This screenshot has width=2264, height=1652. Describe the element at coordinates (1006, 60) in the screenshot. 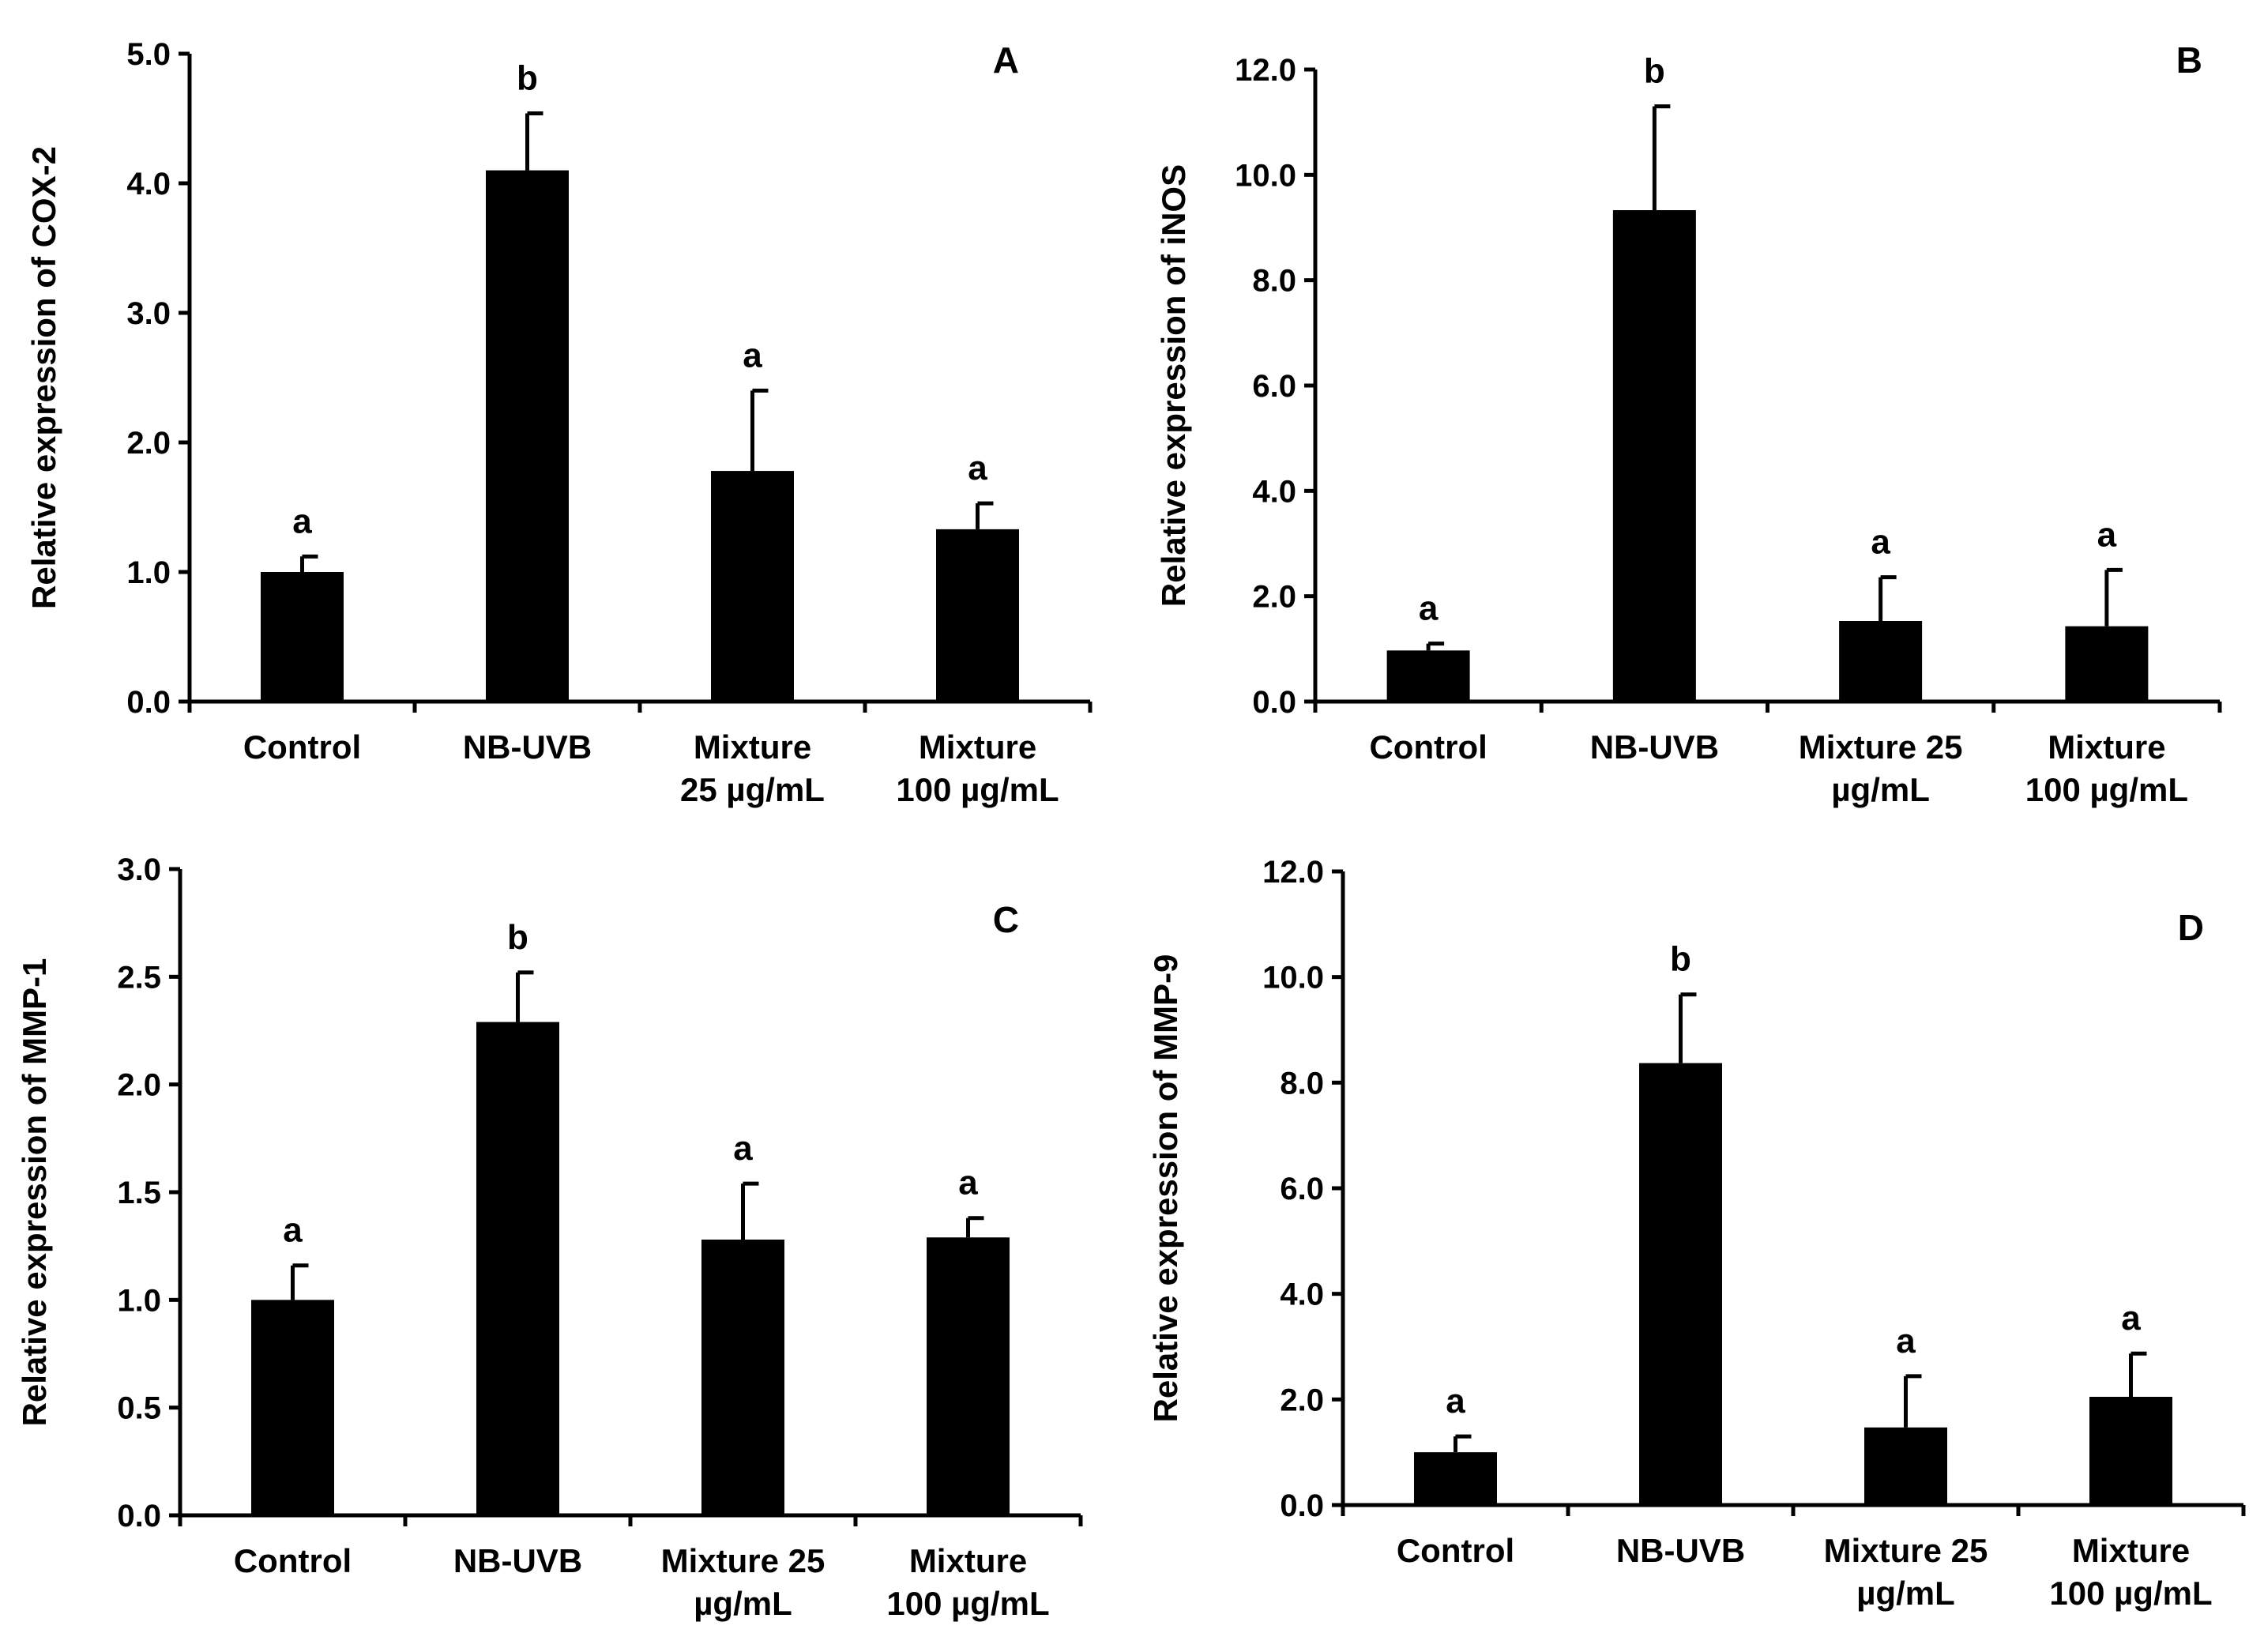

I see `panel-letter: A` at that location.